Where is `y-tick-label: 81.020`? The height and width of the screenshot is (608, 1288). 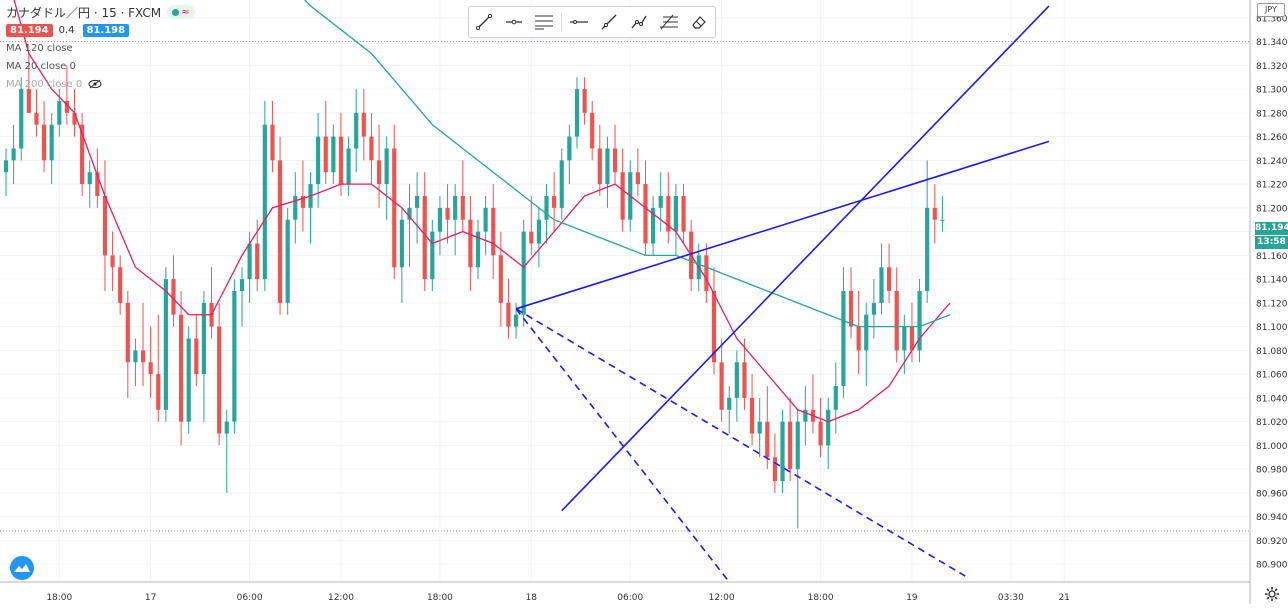
y-tick-label: 81.020 is located at coordinates (1272, 423).